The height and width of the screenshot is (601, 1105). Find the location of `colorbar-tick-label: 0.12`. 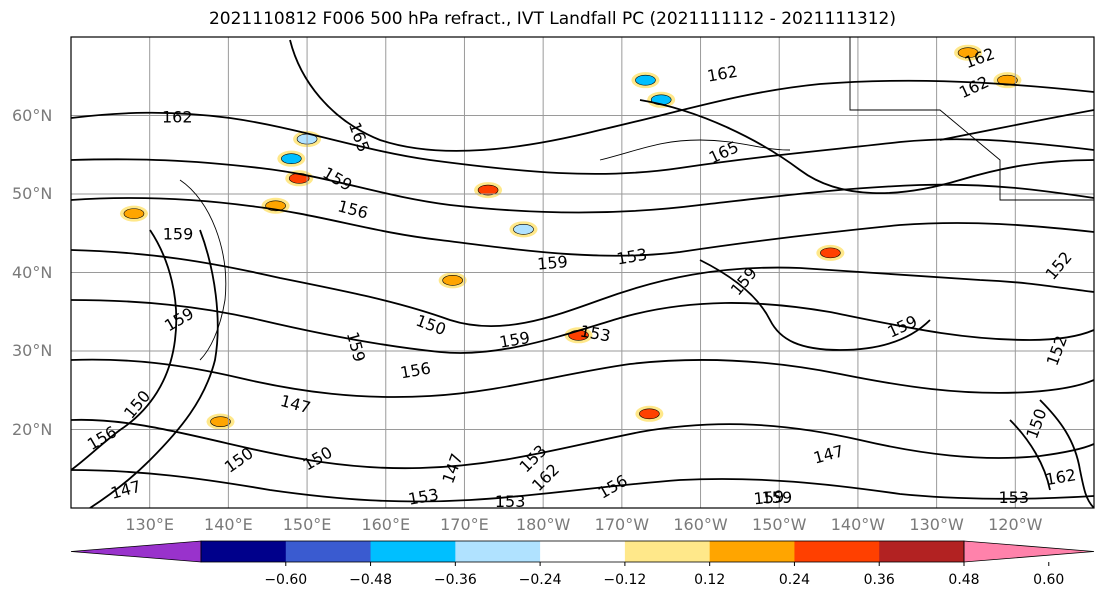

colorbar-tick-label: 0.12 is located at coordinates (710, 580).